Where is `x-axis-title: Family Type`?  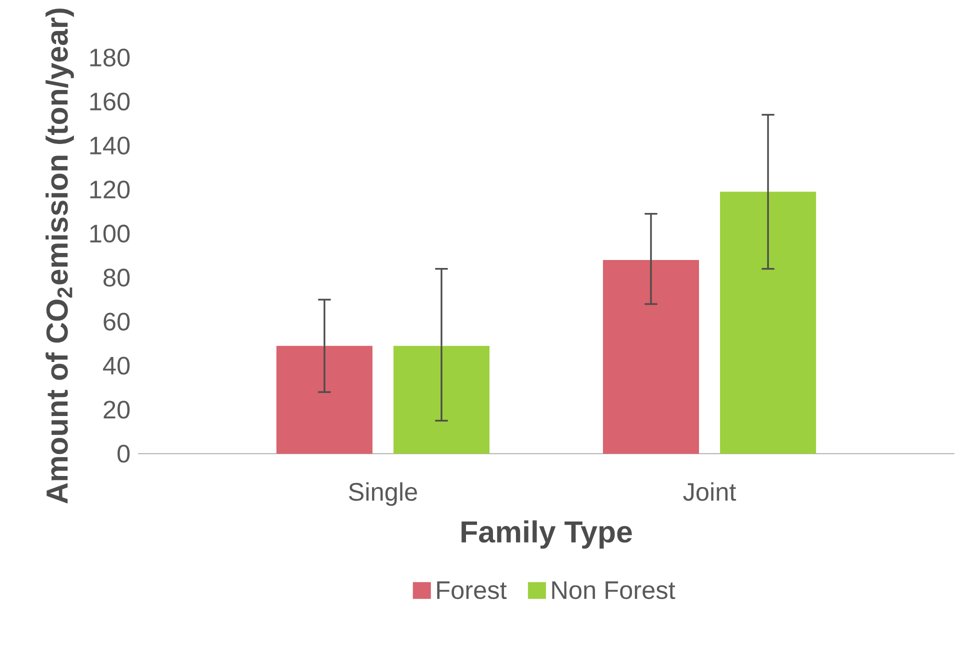
x-axis-title: Family Type is located at coordinates (547, 534).